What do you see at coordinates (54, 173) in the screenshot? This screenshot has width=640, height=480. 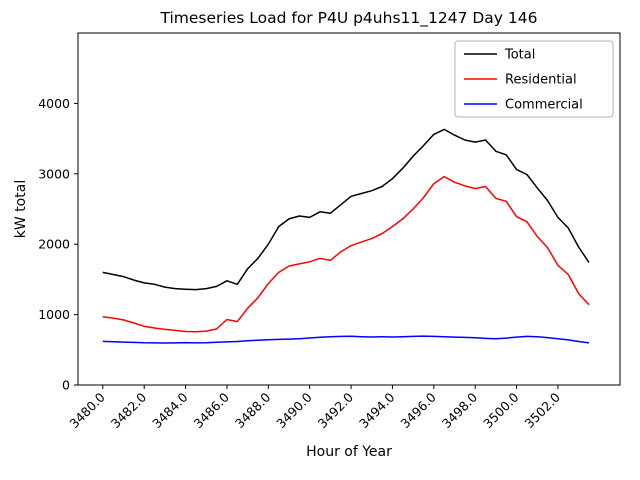 I see `y-tick-label: 3000` at bounding box center [54, 173].